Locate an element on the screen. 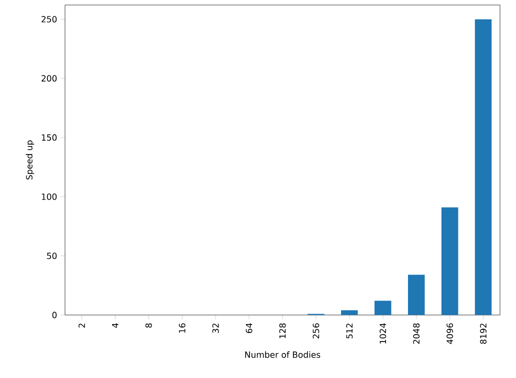 The width and height of the screenshot is (516, 378). x-tick-label: 512 is located at coordinates (349, 331).